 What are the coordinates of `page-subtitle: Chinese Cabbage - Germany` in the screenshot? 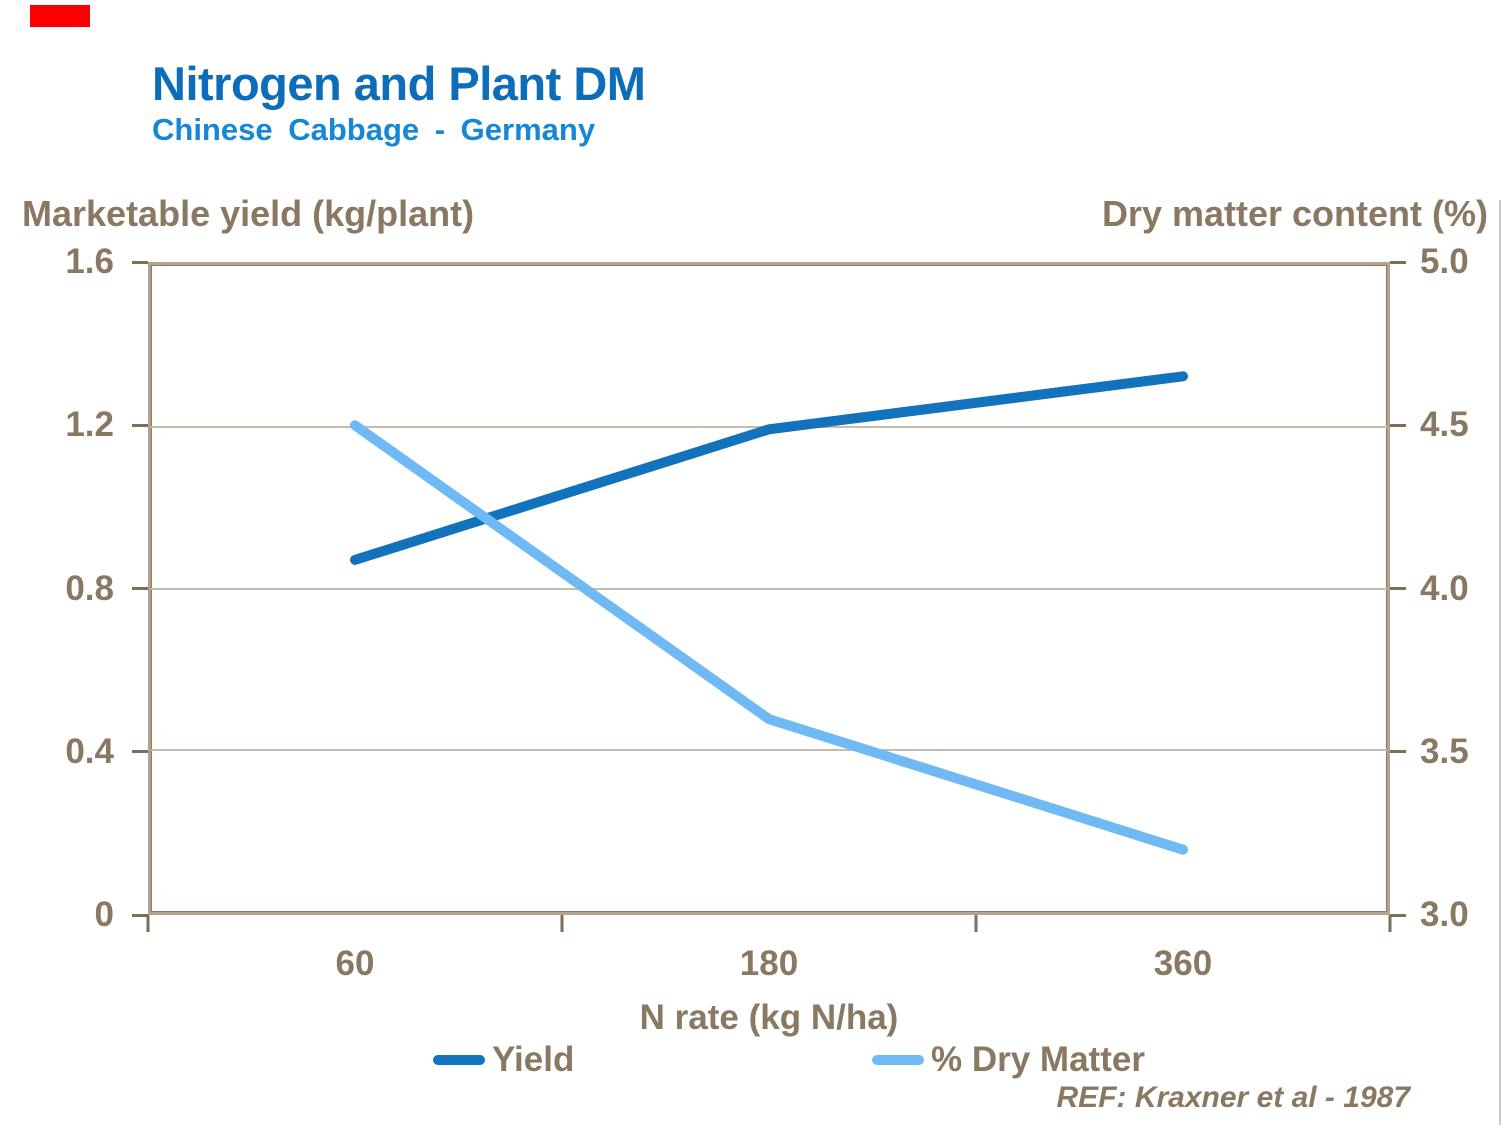 It's located at (374, 129).